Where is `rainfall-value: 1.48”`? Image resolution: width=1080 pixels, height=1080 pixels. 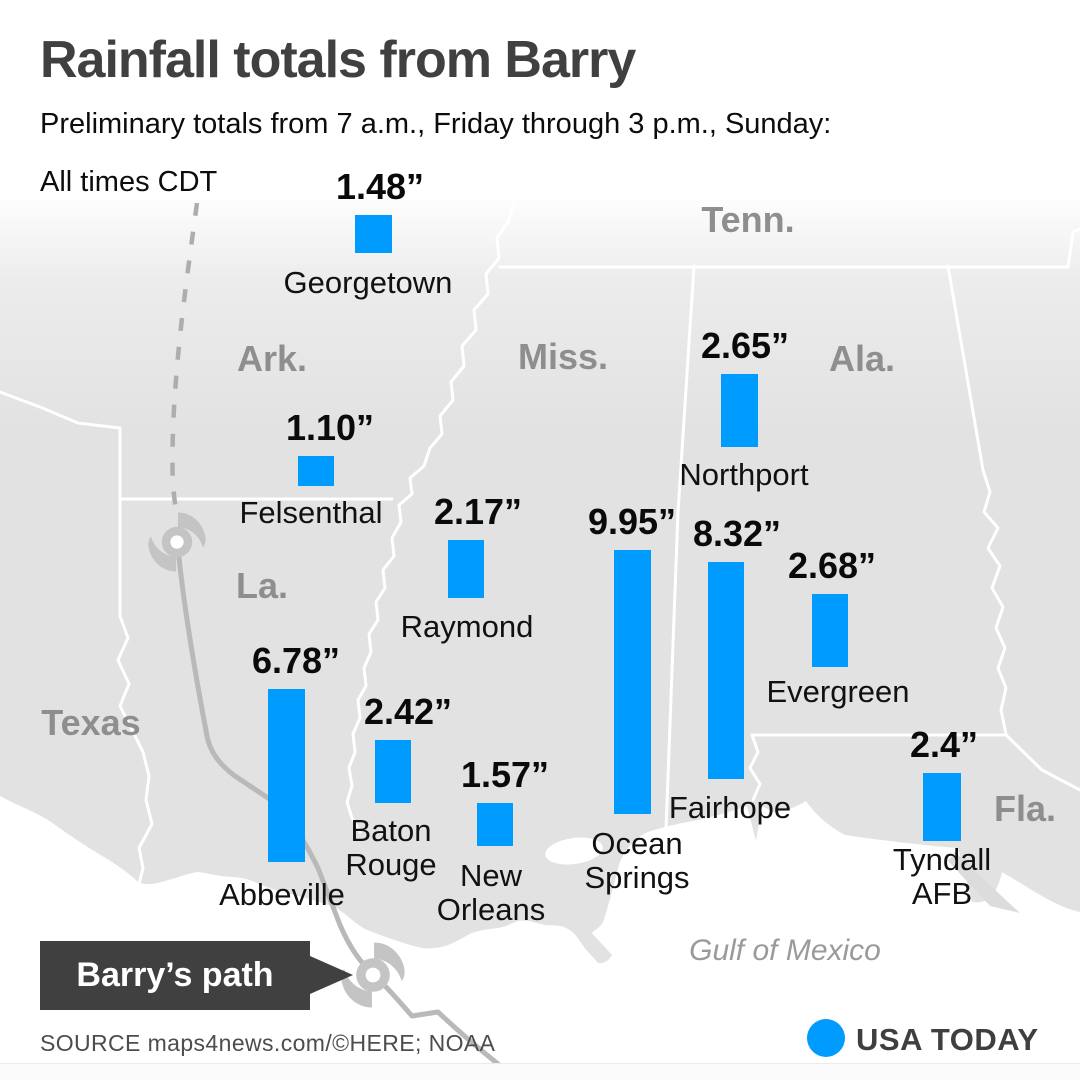
rainfall-value: 1.48” is located at coordinates (380, 186).